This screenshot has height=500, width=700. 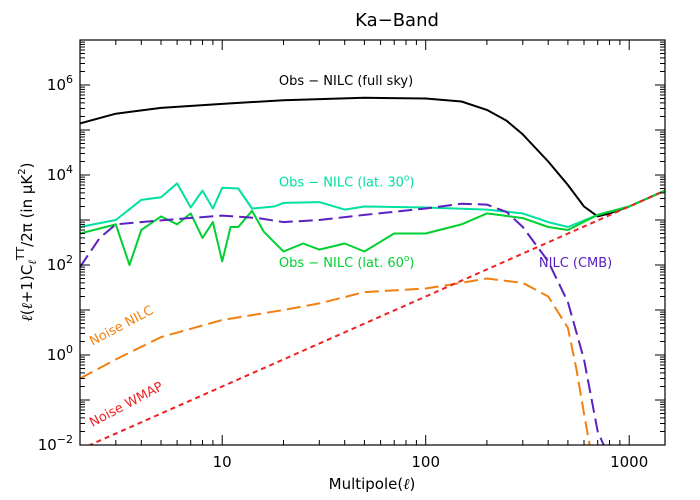 What do you see at coordinates (575, 263) in the screenshot?
I see `annotation-3: NILC (CMB)` at bounding box center [575, 263].